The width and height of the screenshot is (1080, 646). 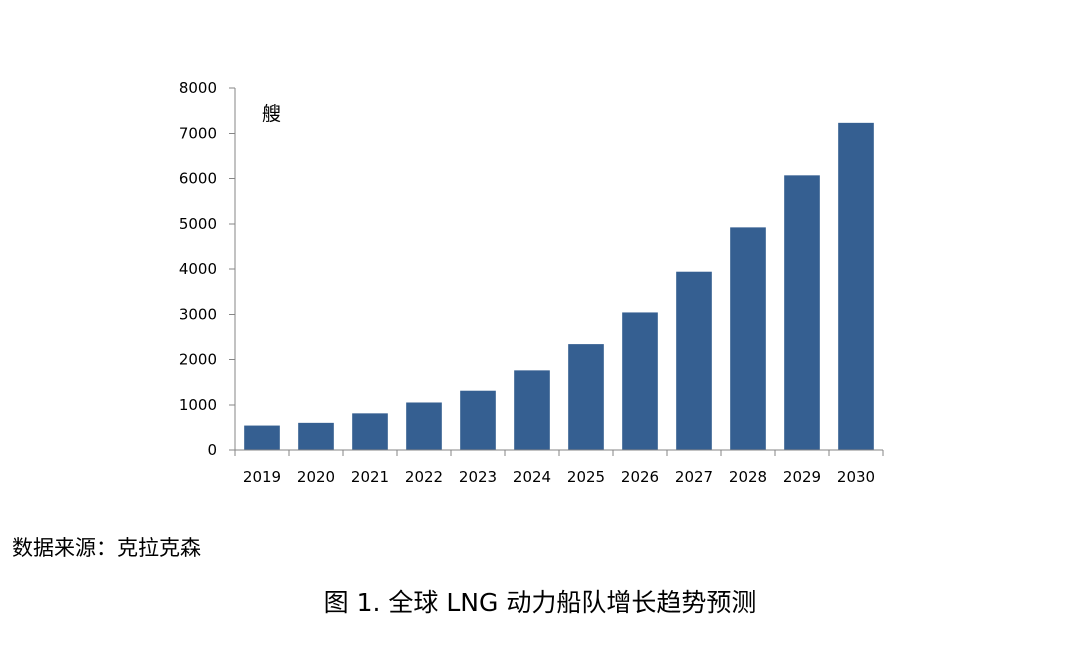 I want to click on x-tick-label: 2019, so click(x=262, y=477).